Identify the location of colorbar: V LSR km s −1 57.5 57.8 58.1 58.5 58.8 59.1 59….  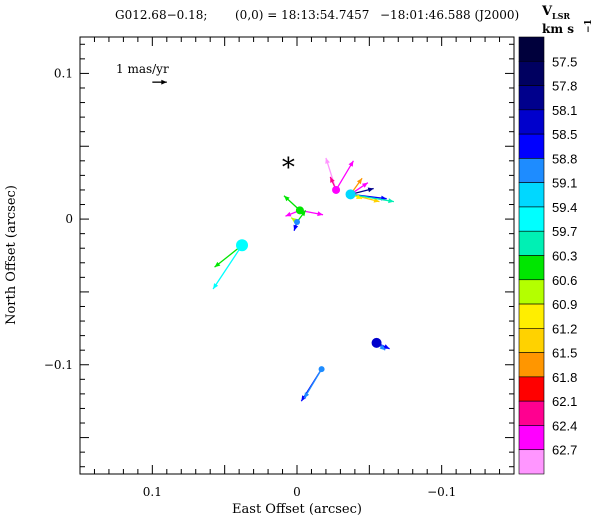
(556, 239).